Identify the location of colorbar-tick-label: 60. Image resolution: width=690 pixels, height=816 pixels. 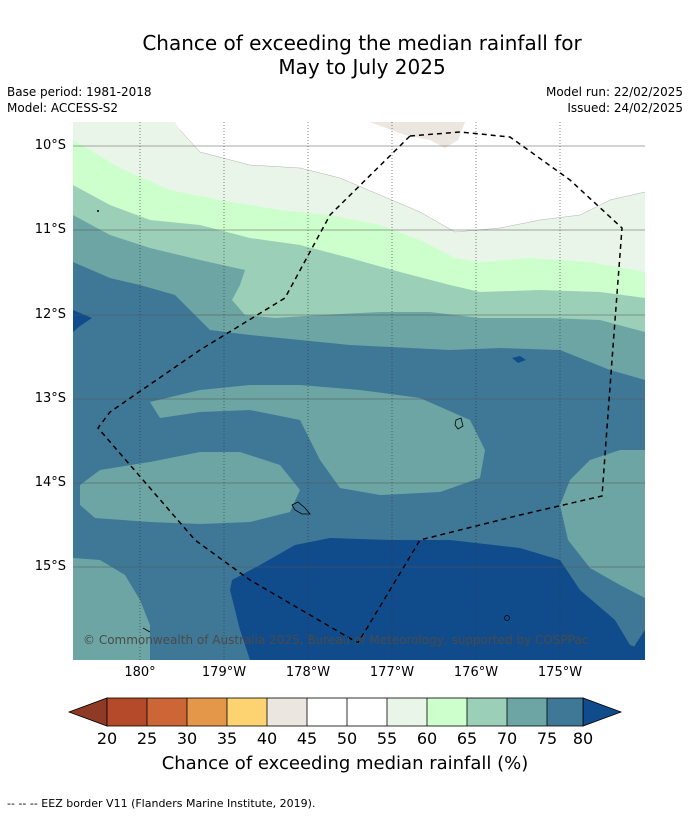
(427, 738).